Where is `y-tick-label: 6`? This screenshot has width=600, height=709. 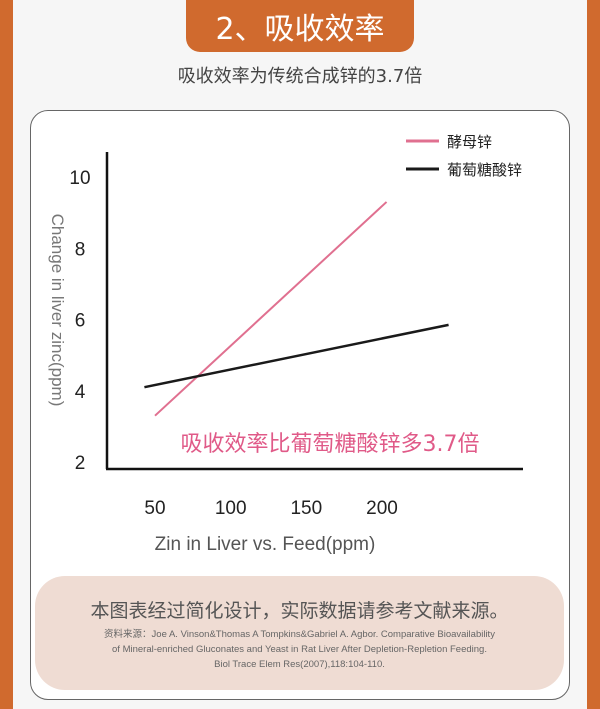
y-tick-label: 6 is located at coordinates (80, 321).